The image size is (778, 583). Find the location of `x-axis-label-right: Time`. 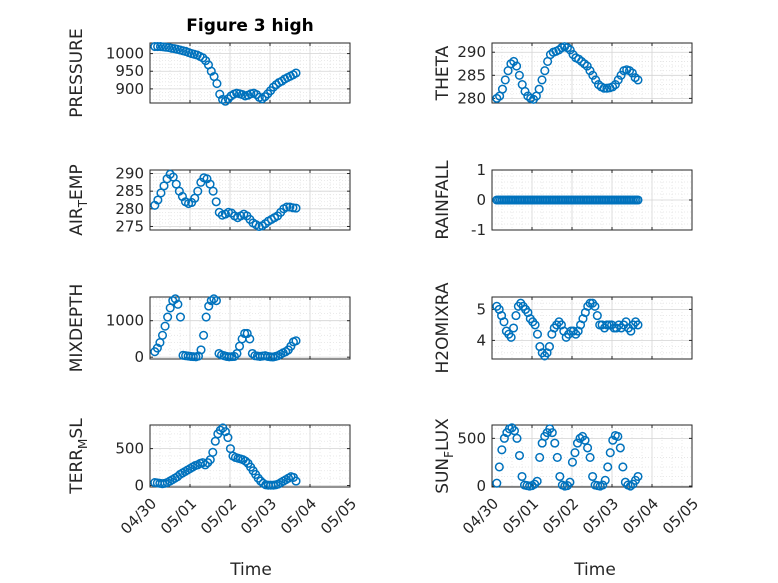

x-axis-label-right: Time is located at coordinates (594, 570).